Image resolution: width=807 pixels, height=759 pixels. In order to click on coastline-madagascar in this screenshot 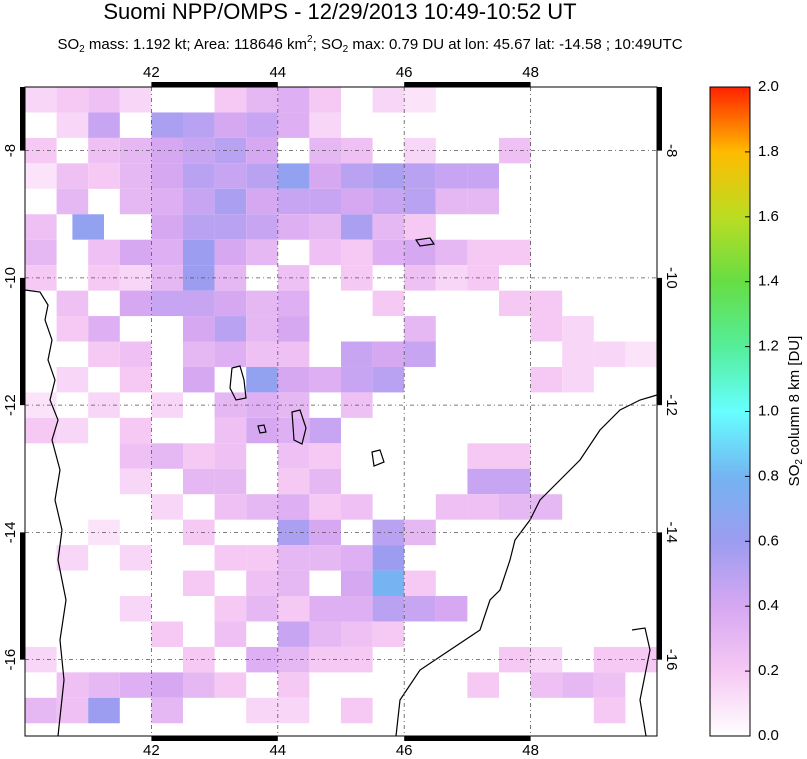, I will do `click(526, 565)`.